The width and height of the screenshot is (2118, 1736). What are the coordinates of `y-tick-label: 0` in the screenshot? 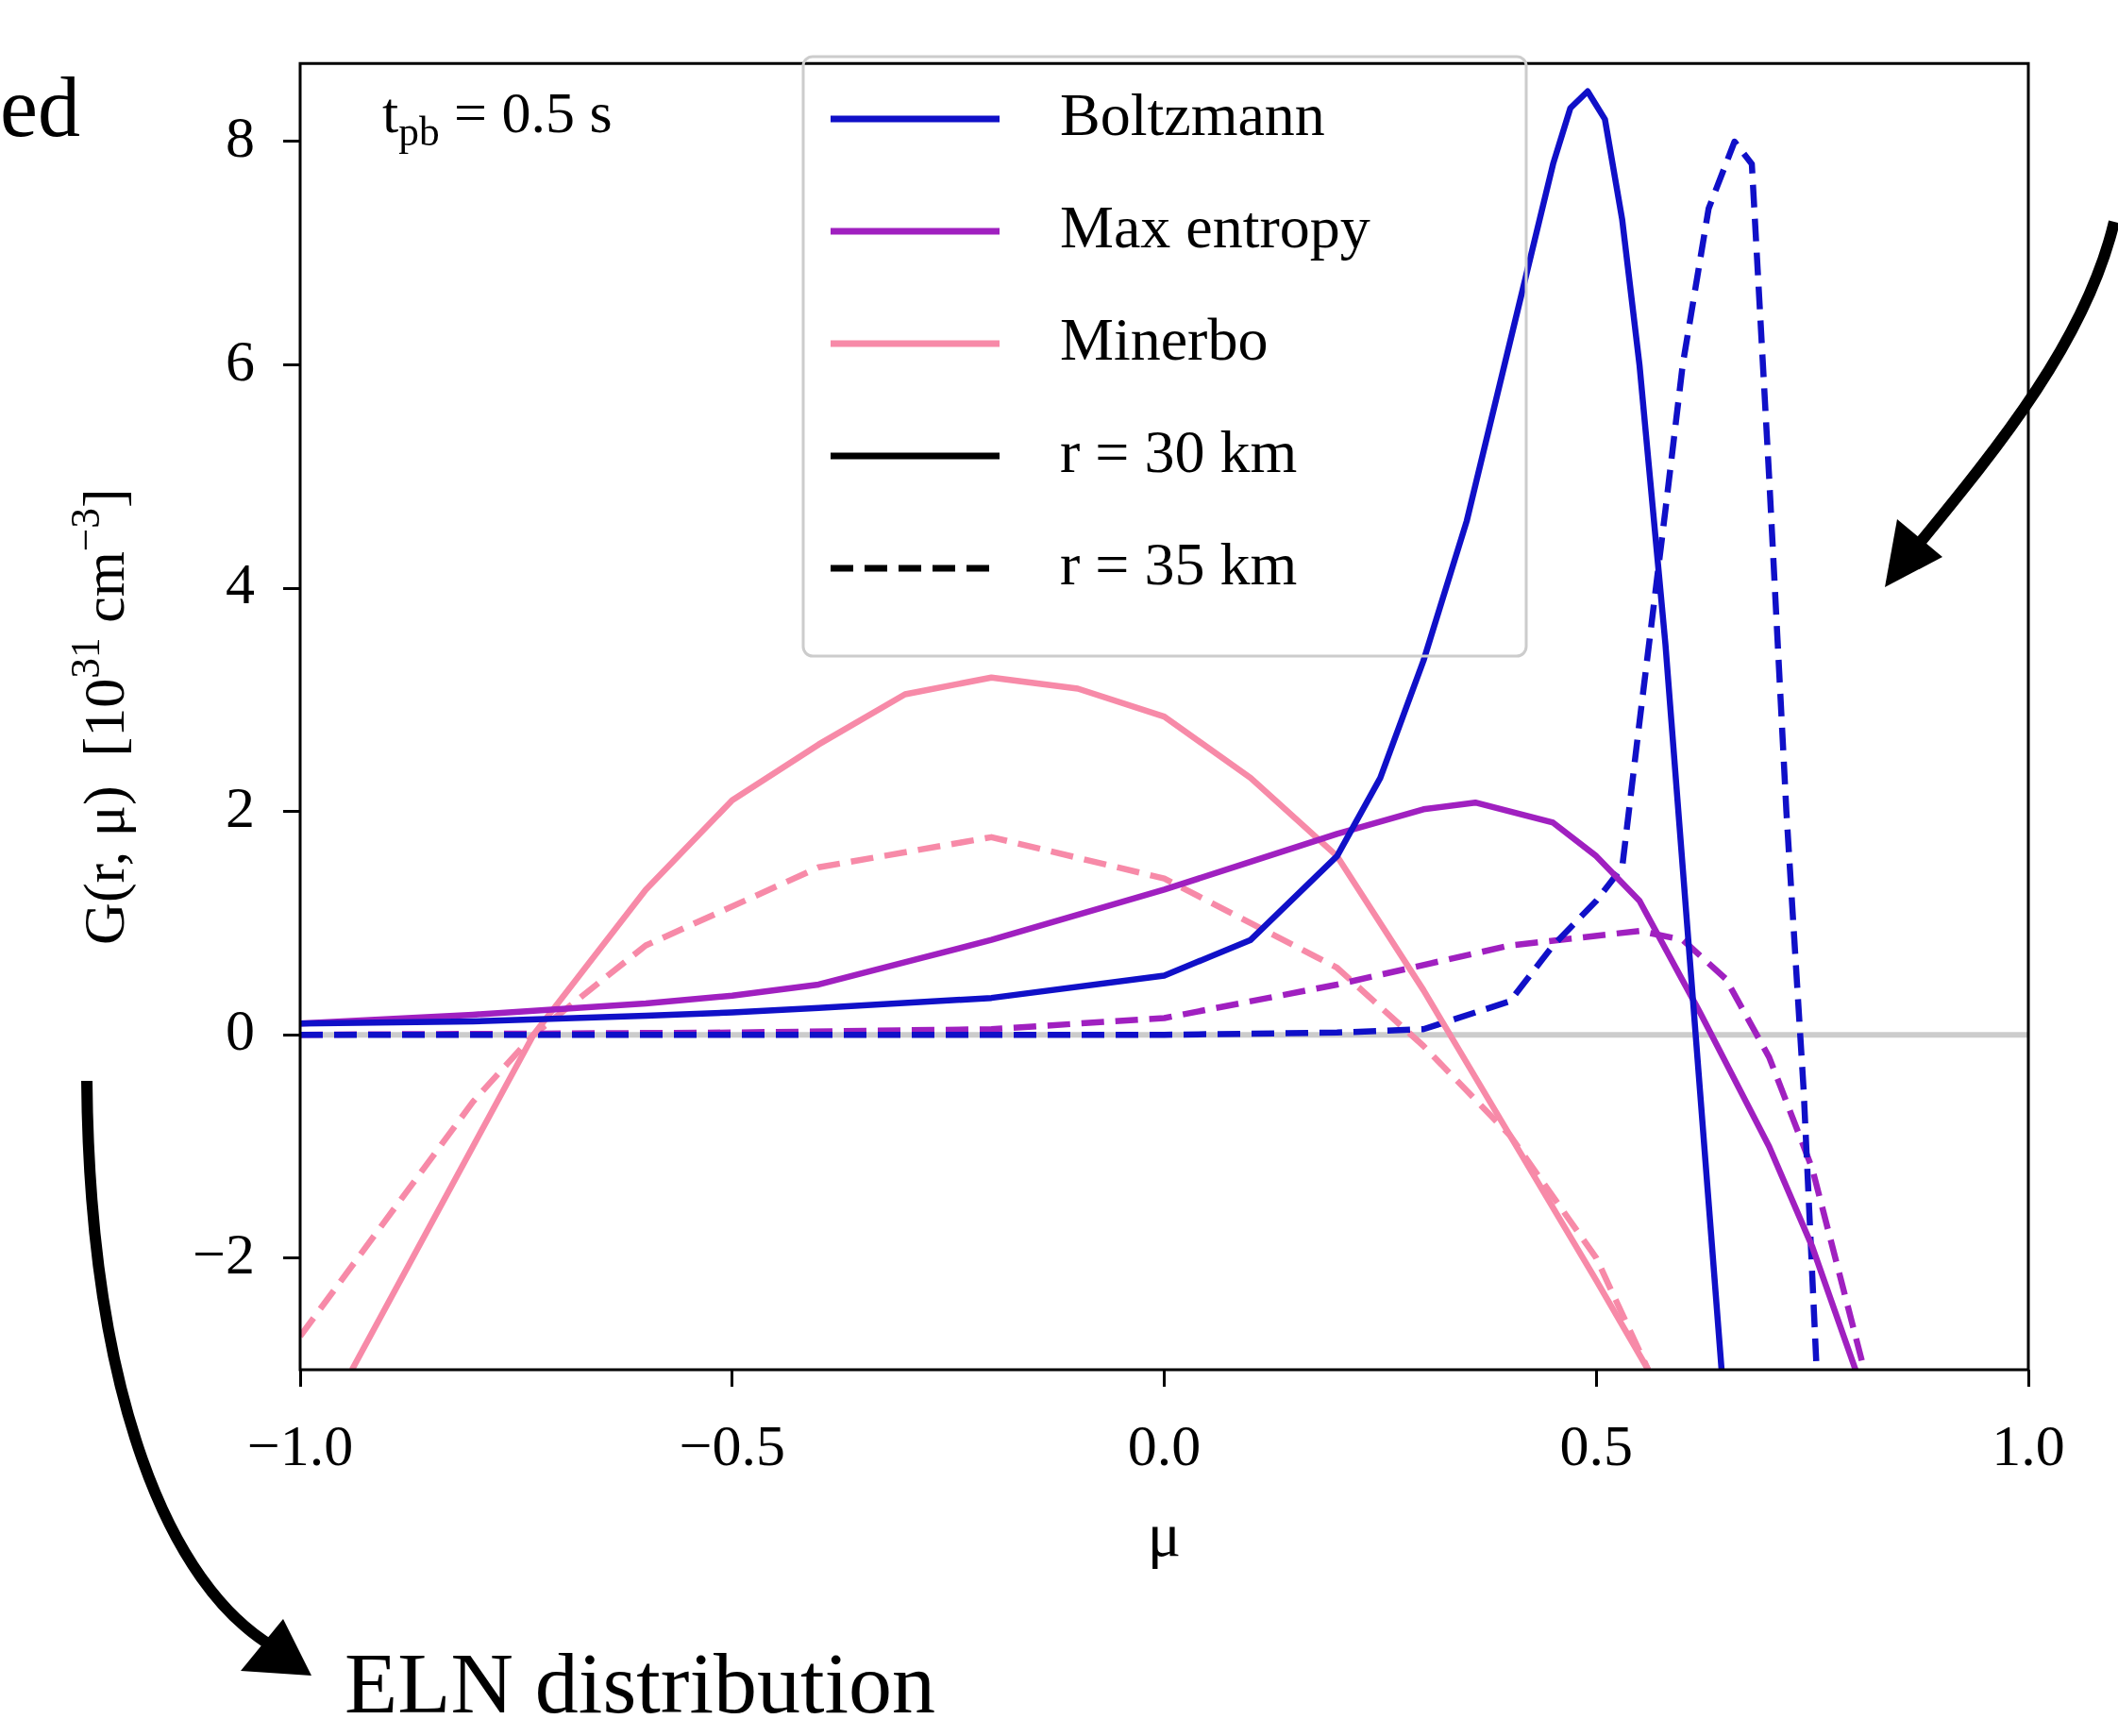 It's located at (241, 1031).